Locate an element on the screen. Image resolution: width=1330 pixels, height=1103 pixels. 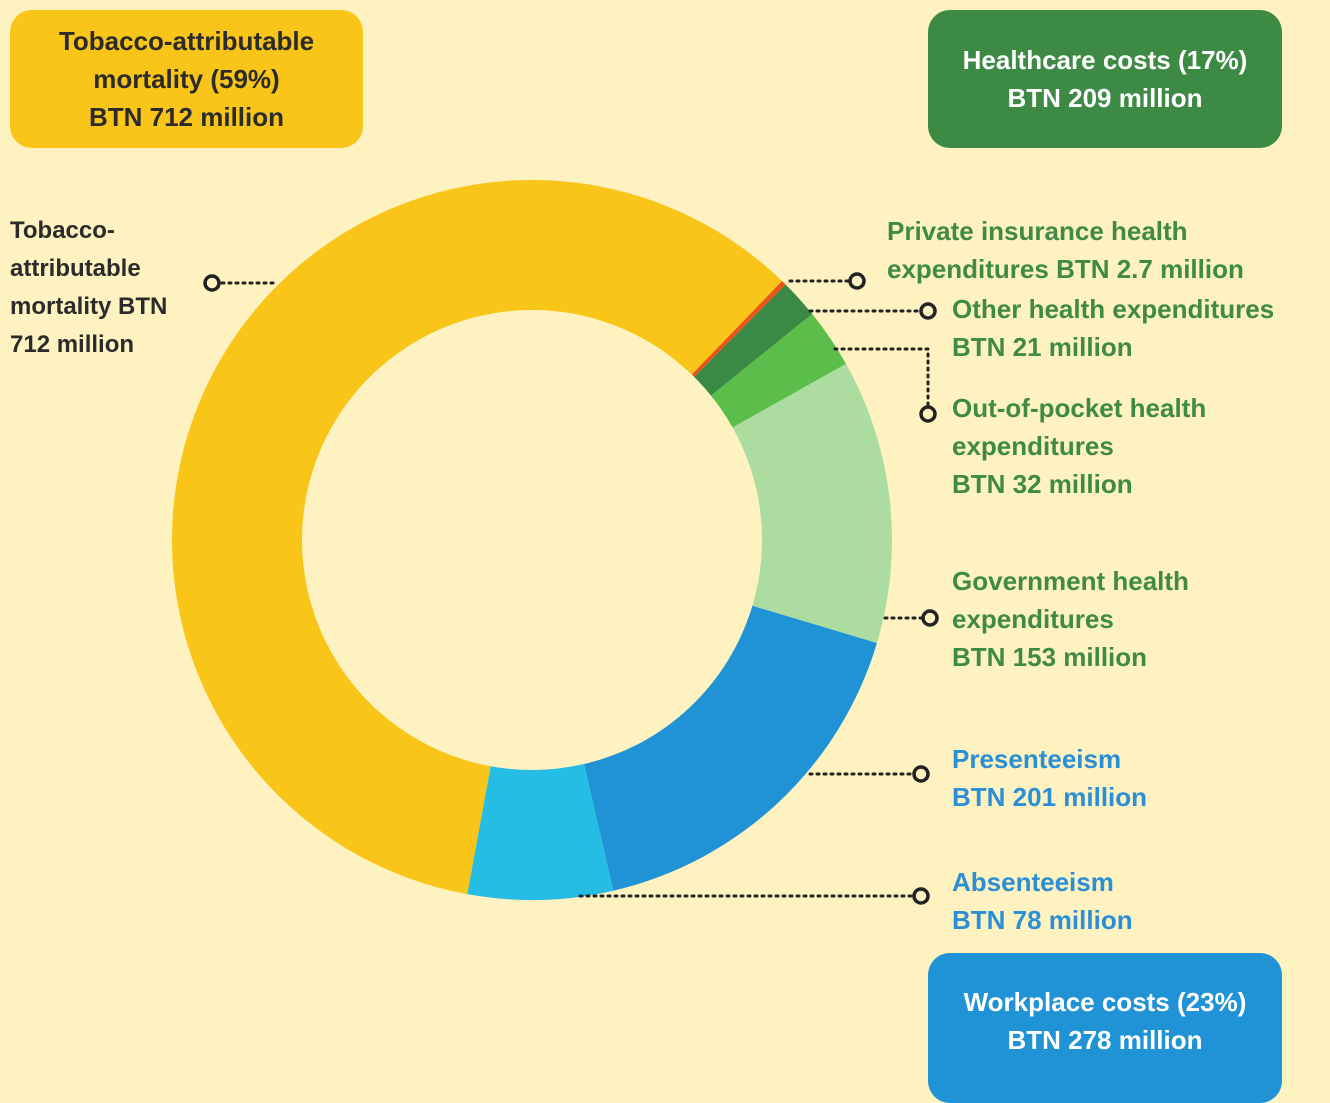
group-share: (17%) is located at coordinates (1212, 60).